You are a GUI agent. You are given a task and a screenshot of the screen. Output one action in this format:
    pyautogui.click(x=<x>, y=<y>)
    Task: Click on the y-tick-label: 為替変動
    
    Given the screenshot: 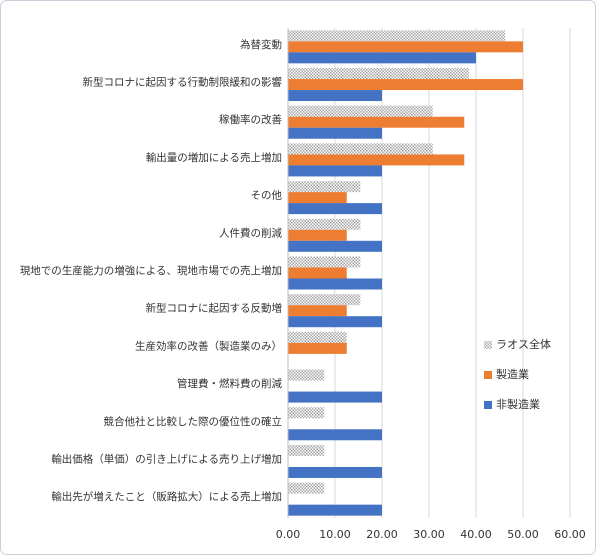 What is the action you would take?
    pyautogui.click(x=261, y=44)
    